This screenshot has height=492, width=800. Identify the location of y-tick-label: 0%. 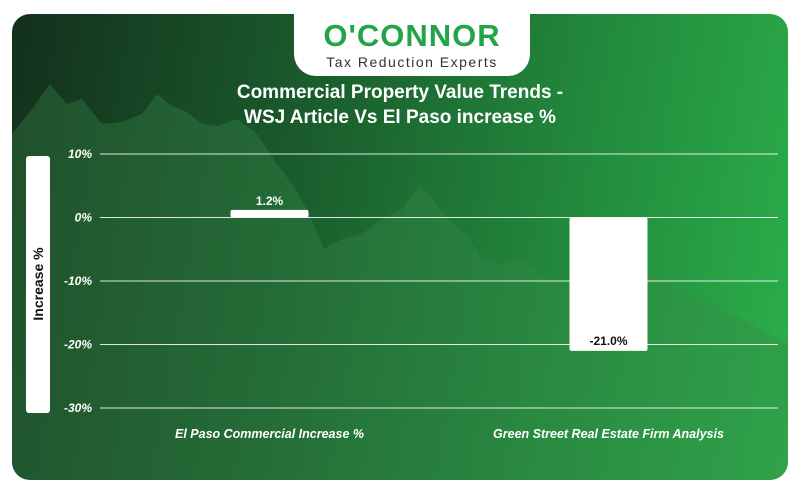
(84, 218).